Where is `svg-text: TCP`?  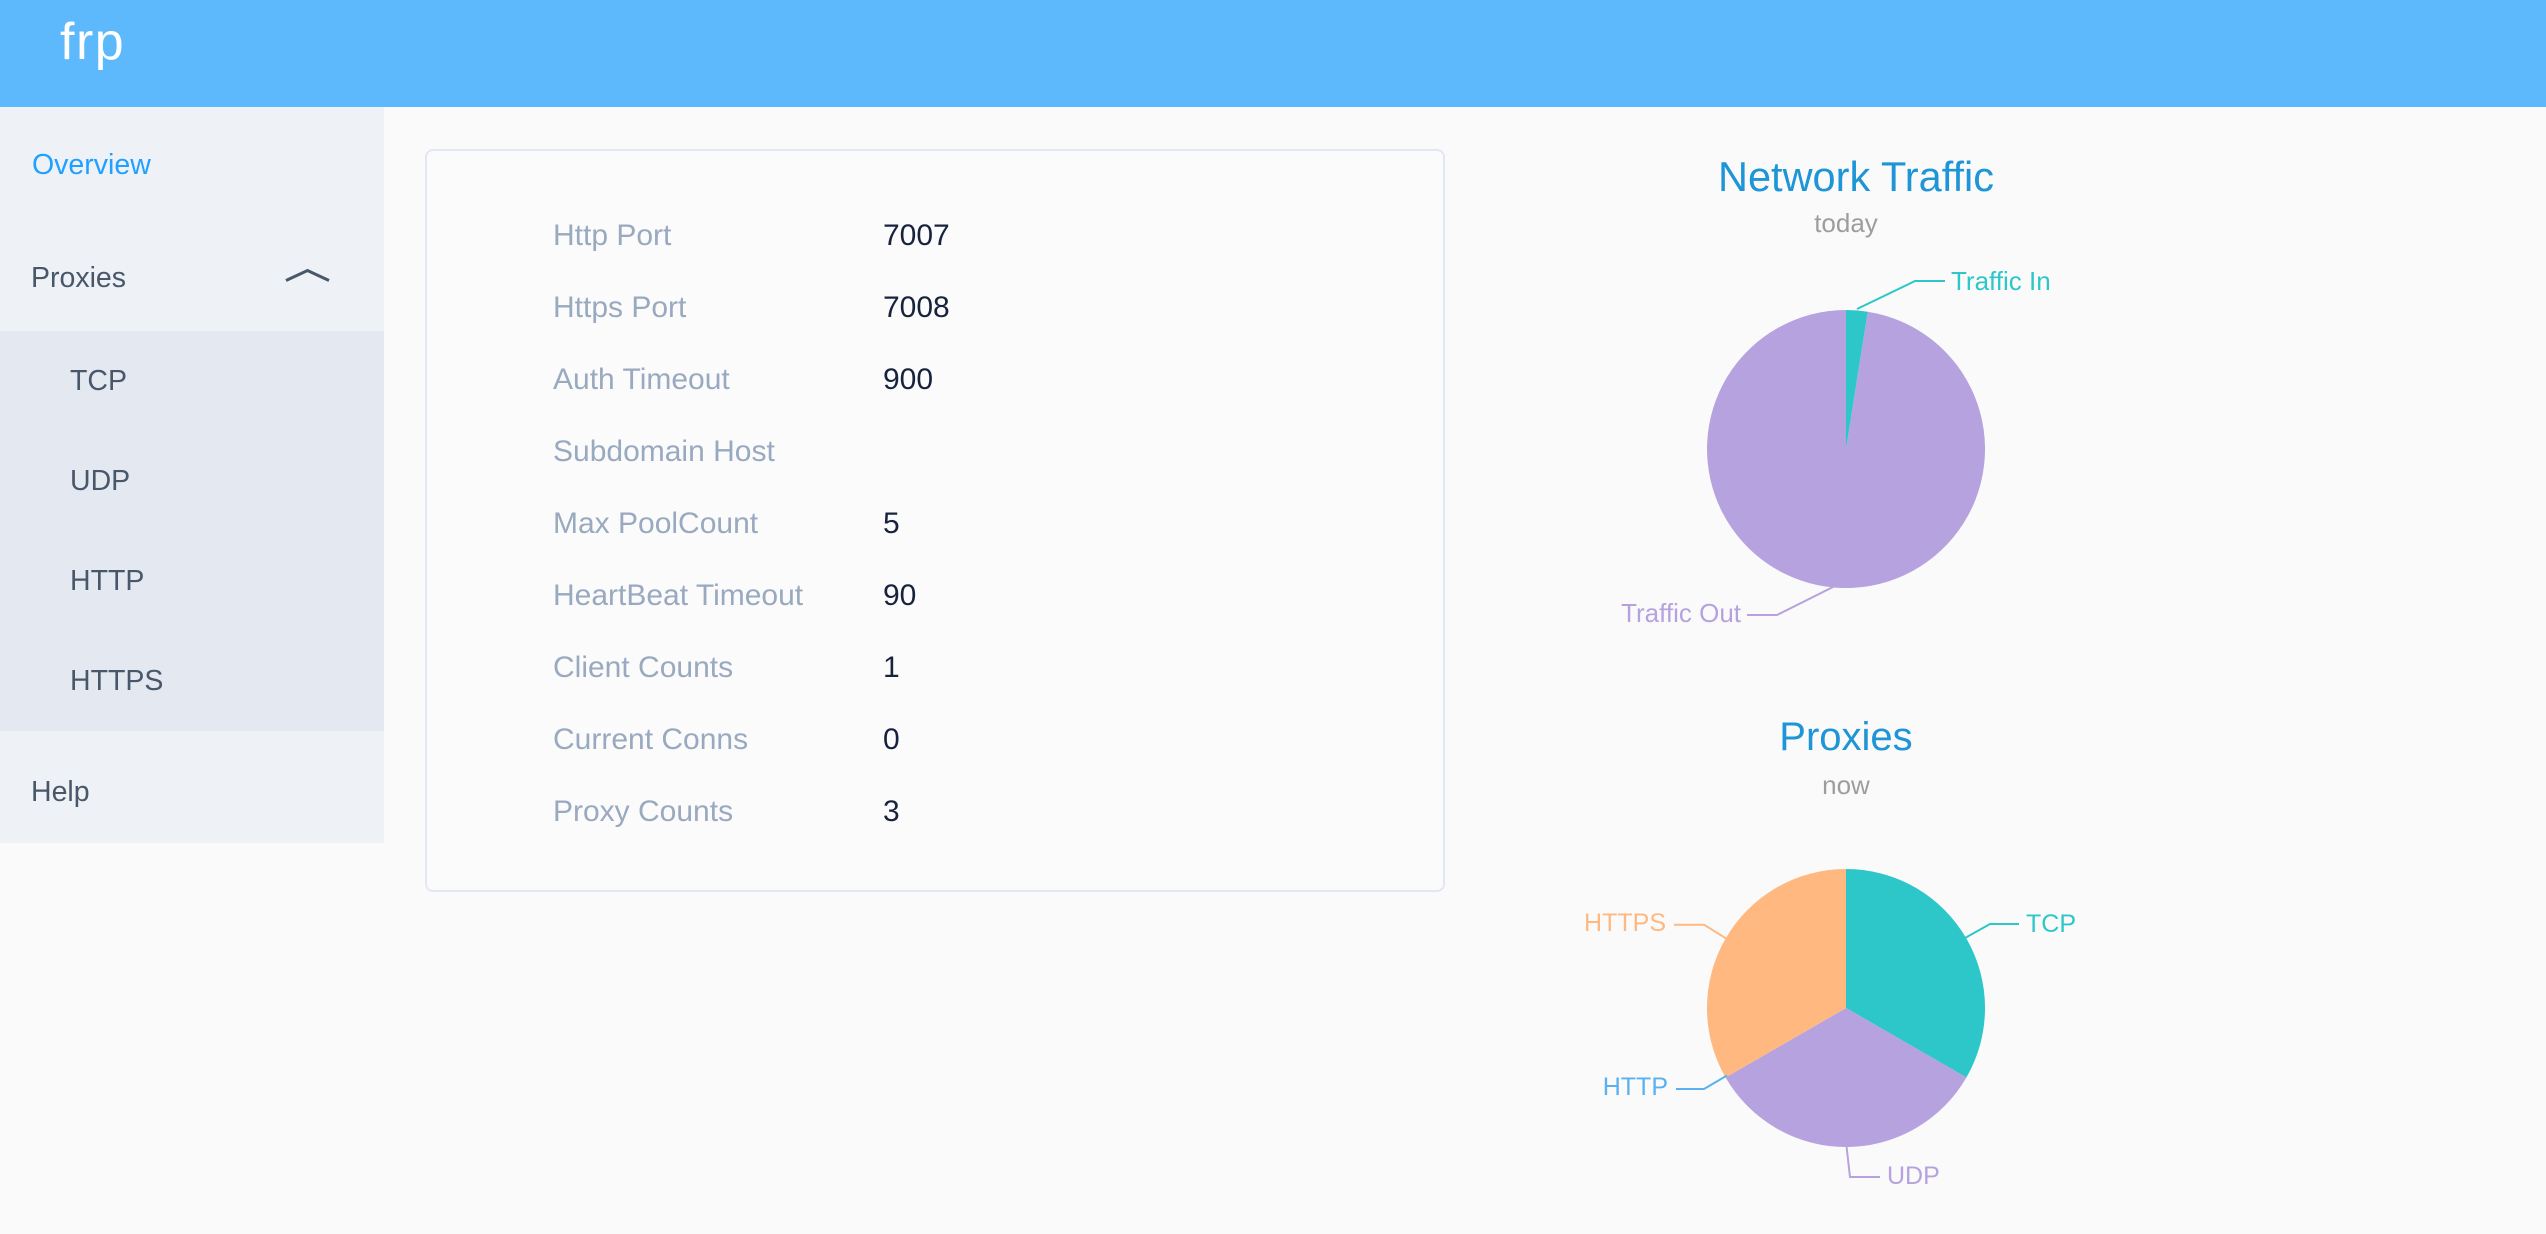 svg-text: TCP is located at coordinates (2051, 924).